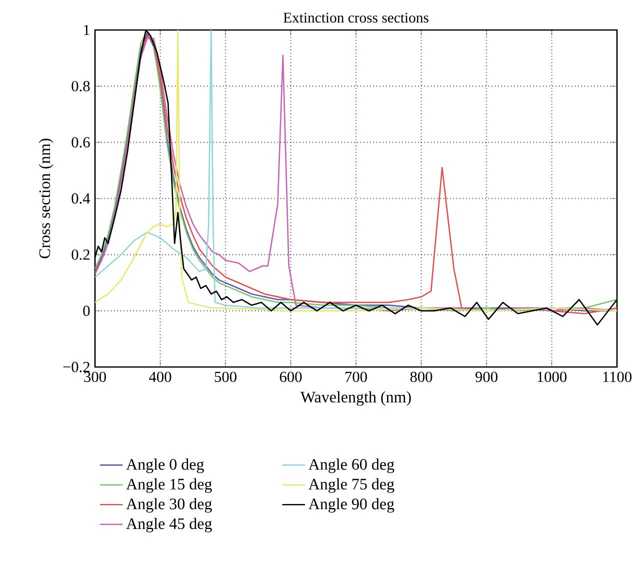  I want to click on x-tick-label: 300, so click(95, 377).